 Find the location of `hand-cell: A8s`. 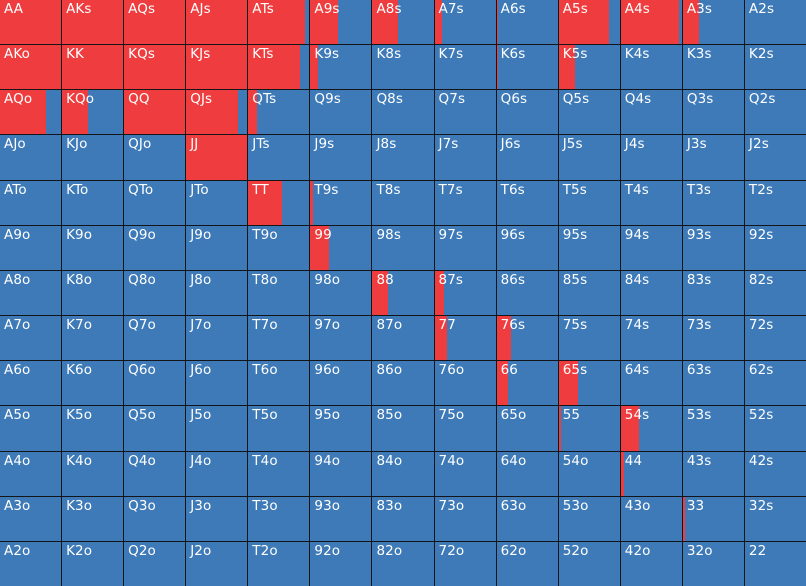

hand-cell: A8s is located at coordinates (403, 22).